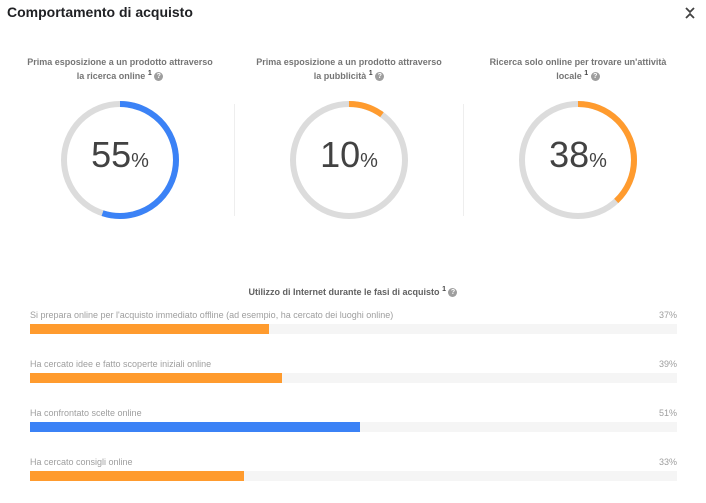  I want to click on card-title: Comportamento di acquisto, so click(100, 12).